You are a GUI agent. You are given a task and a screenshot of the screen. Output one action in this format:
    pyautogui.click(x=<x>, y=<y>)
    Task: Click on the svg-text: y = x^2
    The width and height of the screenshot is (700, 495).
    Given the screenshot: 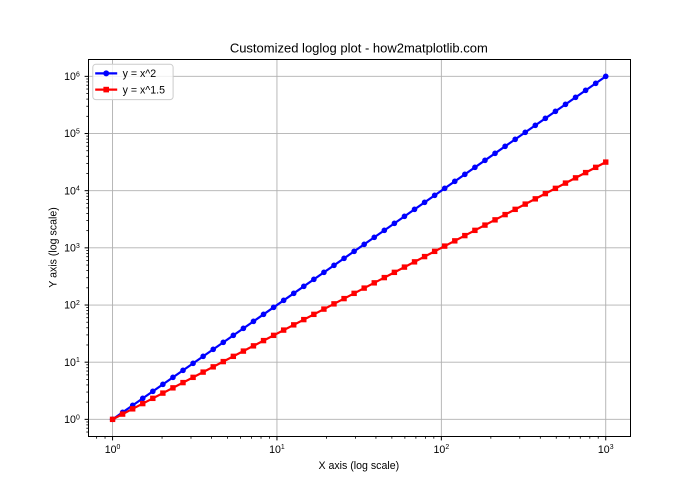 What is the action you would take?
    pyautogui.click(x=140, y=74)
    